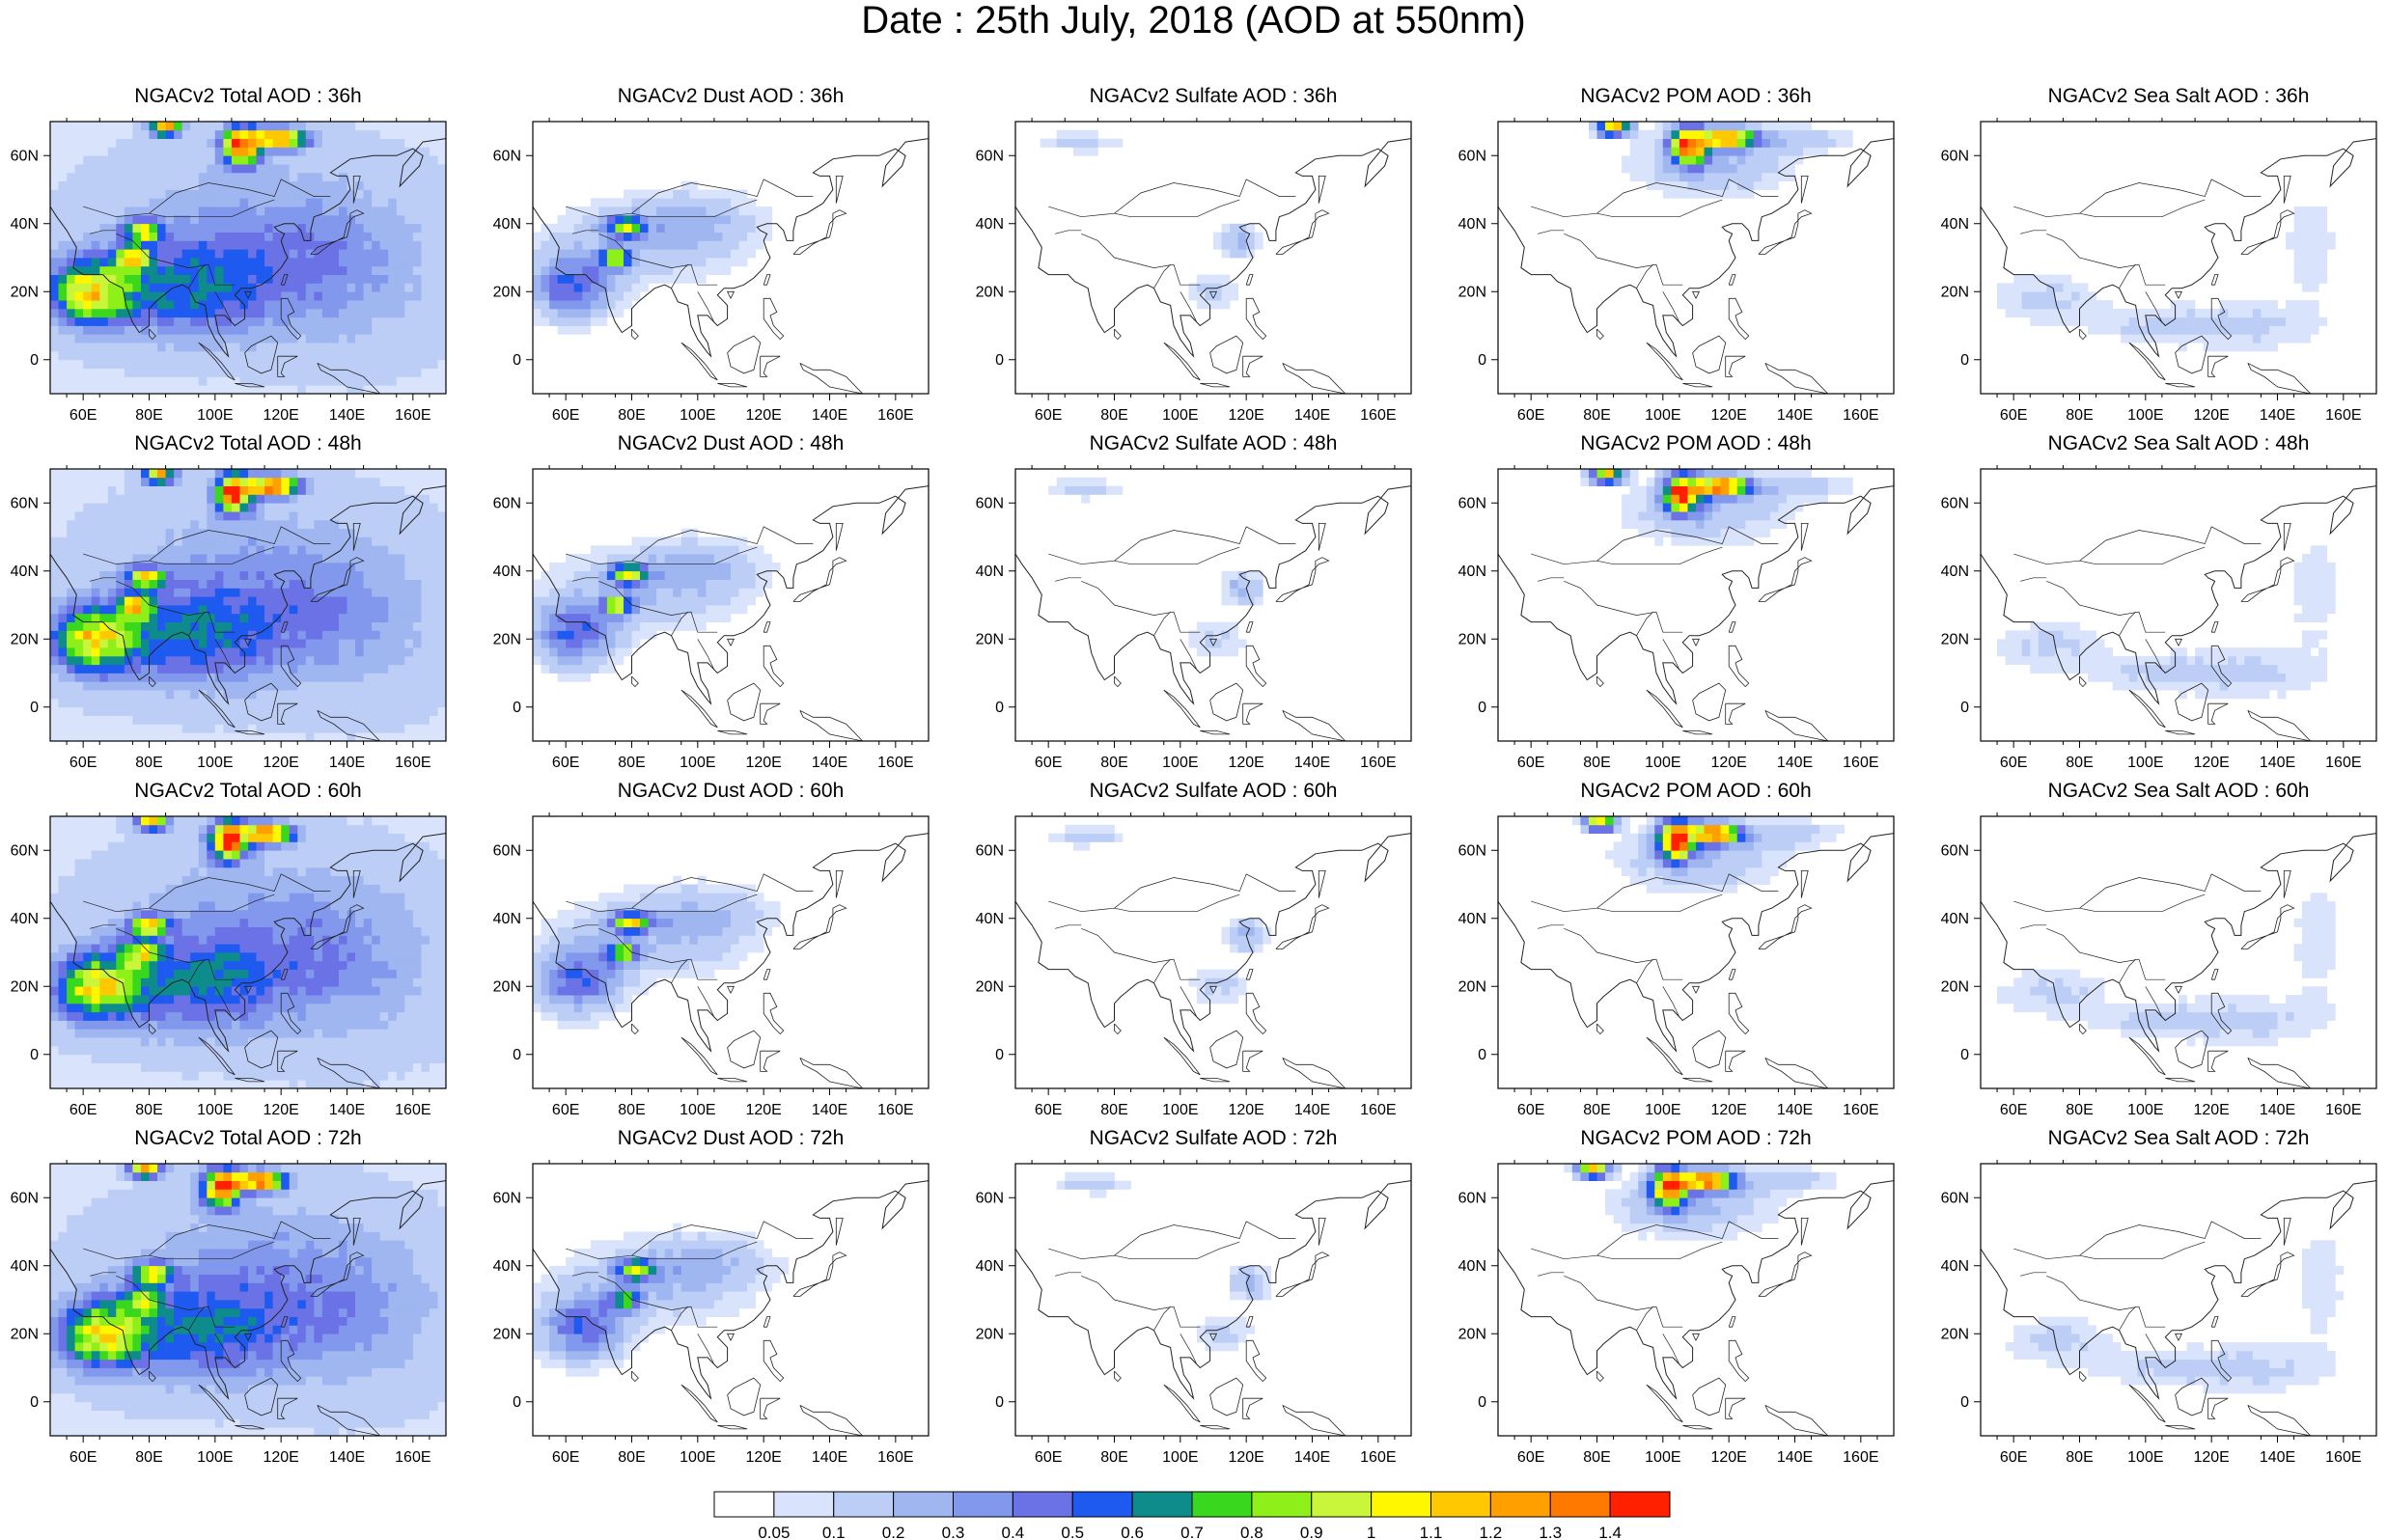 The width and height of the screenshot is (2387, 1540). What do you see at coordinates (1013, 1532) in the screenshot?
I see `colorbar-label: 0.4` at bounding box center [1013, 1532].